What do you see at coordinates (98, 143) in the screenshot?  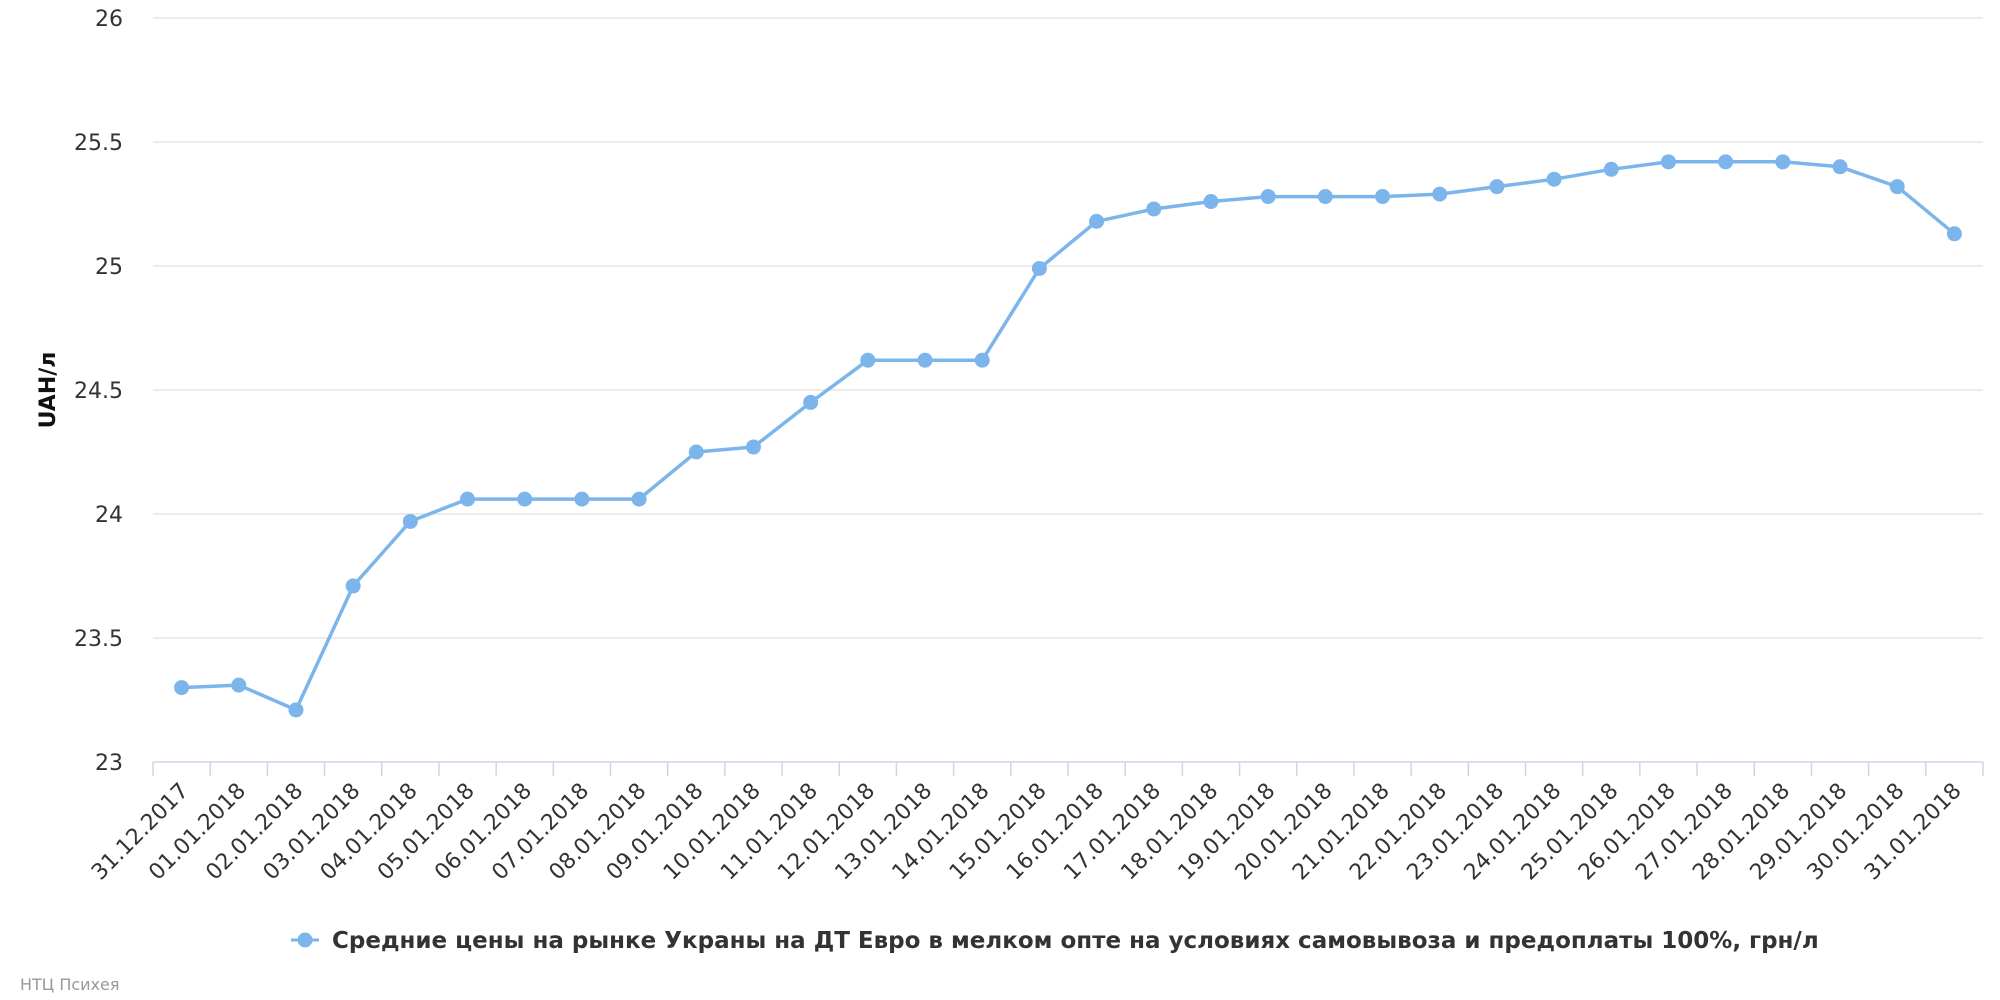 I see `y-tick-label: 25.5` at bounding box center [98, 143].